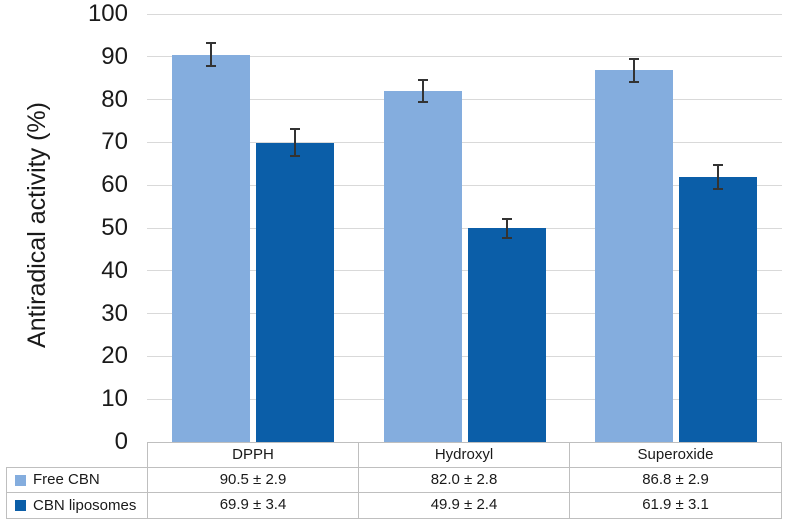 The image size is (785, 530). I want to click on bar-cbn-liposomes-superoxide, so click(718, 309).